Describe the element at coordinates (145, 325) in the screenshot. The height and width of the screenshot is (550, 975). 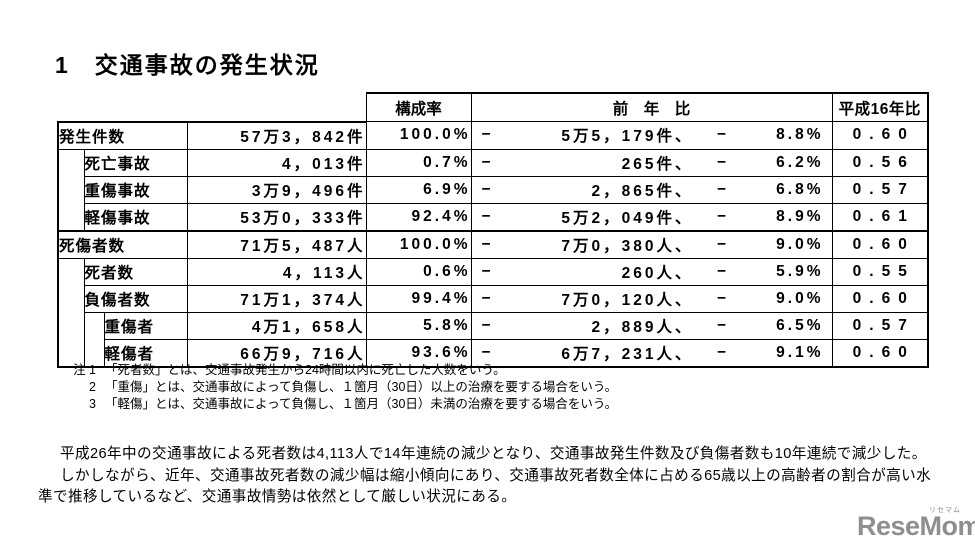
I see `row-label: 重傷者` at that location.